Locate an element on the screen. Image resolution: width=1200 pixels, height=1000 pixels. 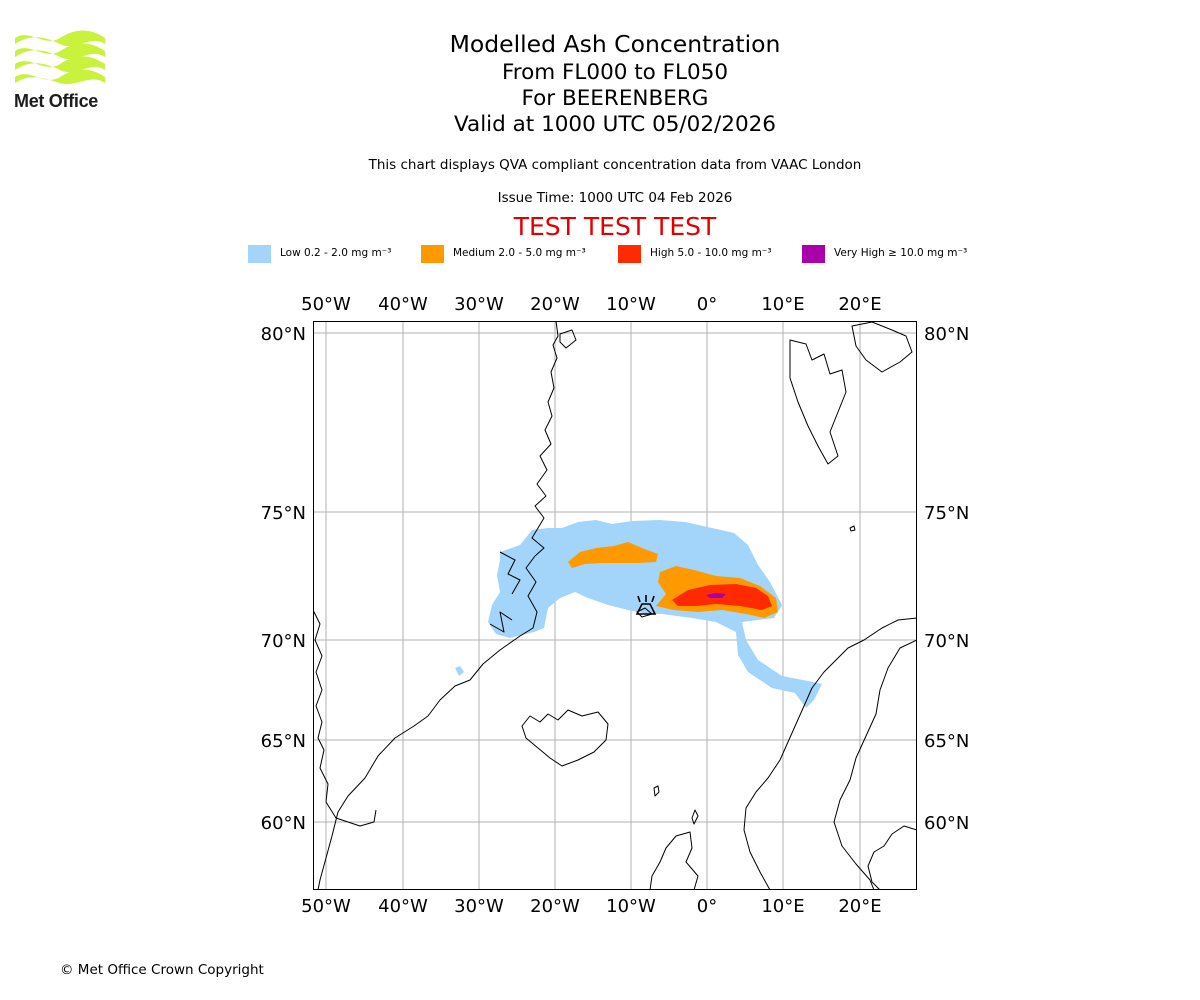
valid-time: Valid at 1000 UTC 05/02/2026 is located at coordinates (614, 124).